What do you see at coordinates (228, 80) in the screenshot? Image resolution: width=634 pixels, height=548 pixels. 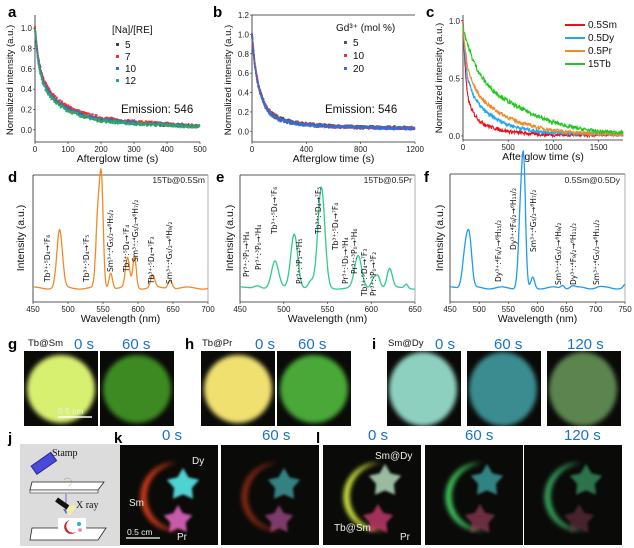 I see `y-axis-title: Normalized intensity (a.u.)` at bounding box center [228, 80].